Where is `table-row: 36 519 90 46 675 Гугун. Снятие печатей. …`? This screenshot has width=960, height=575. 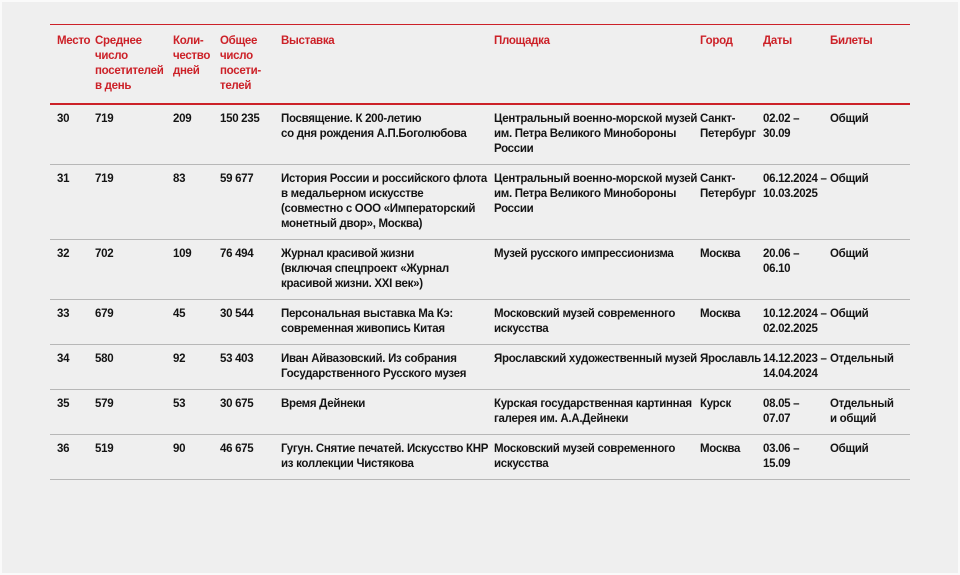 table-row: 36 519 90 46 675 Гугун. Снятие печатей. … is located at coordinates (480, 457).